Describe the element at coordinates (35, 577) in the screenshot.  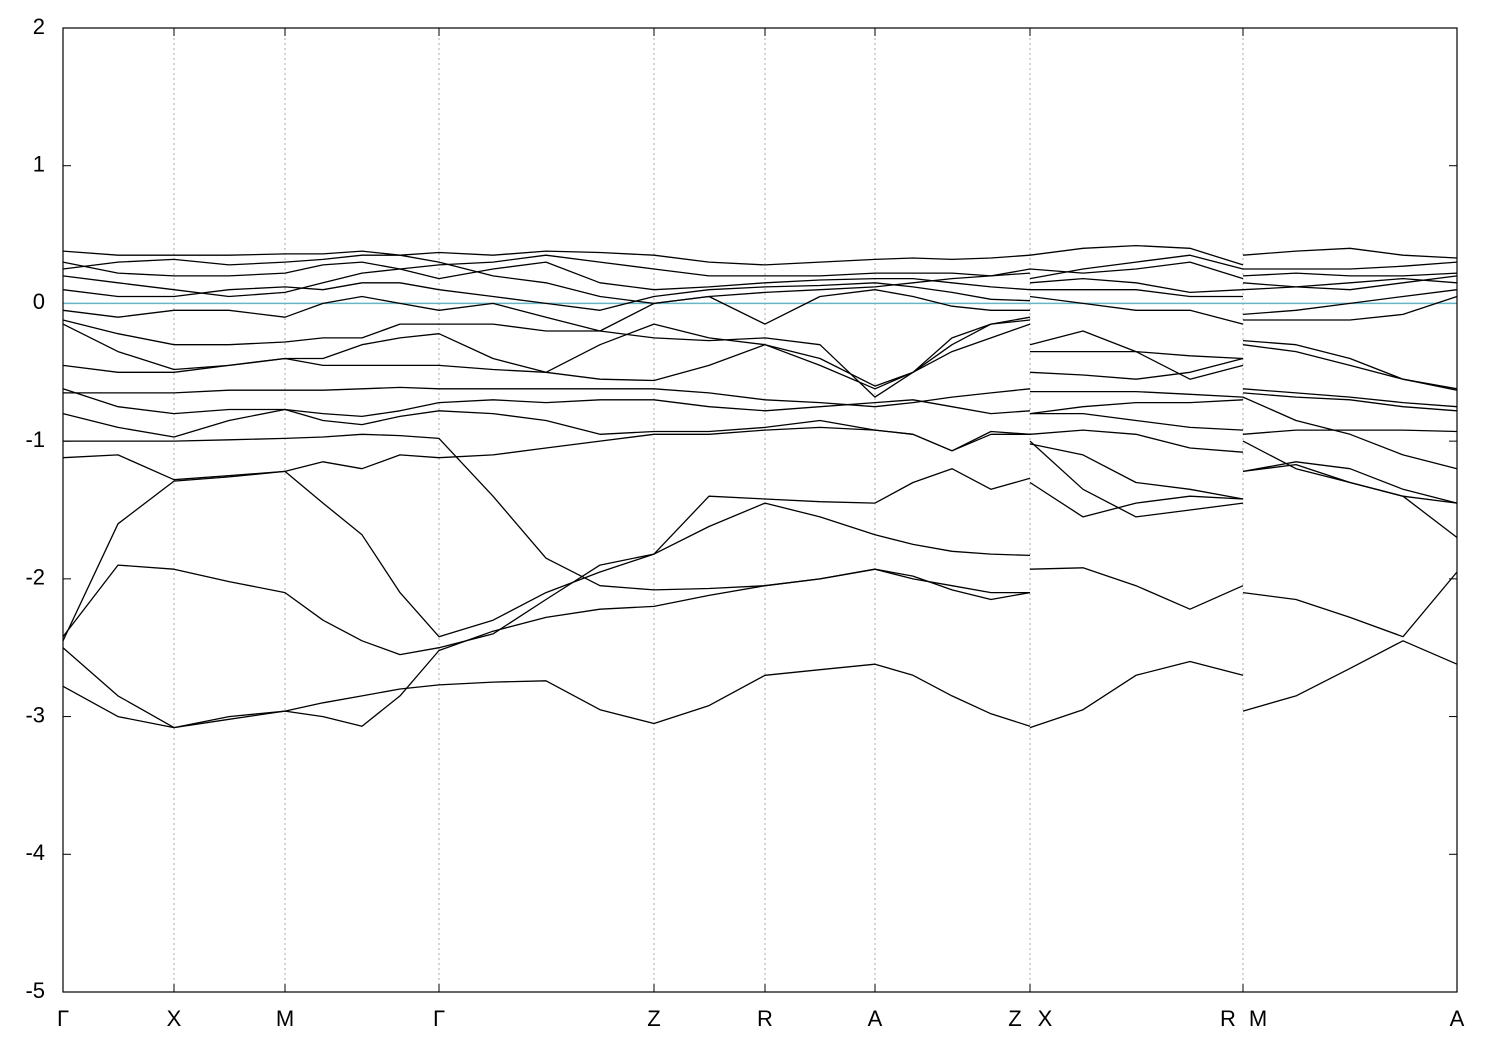
I see `y-tick-label: -2` at that location.